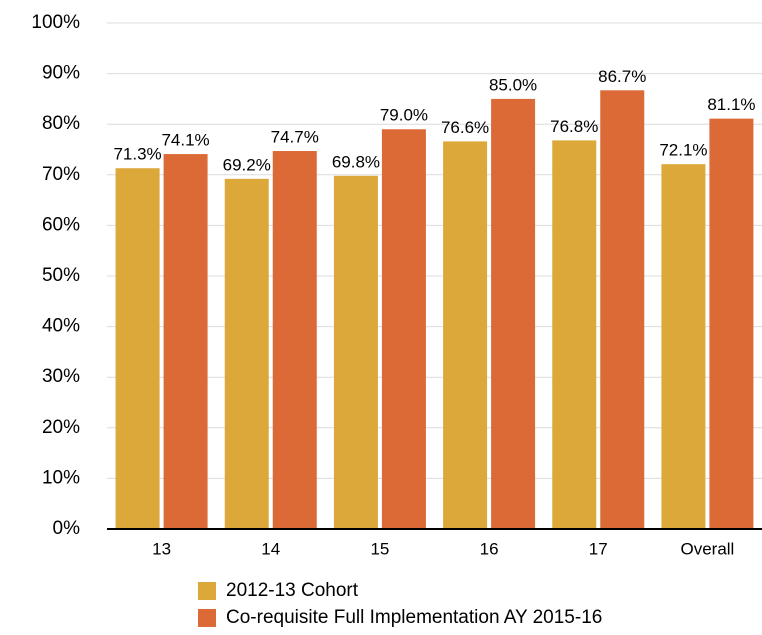 The height and width of the screenshot is (635, 762). What do you see at coordinates (622, 76) in the screenshot?
I see `value-label: 86.7%` at bounding box center [622, 76].